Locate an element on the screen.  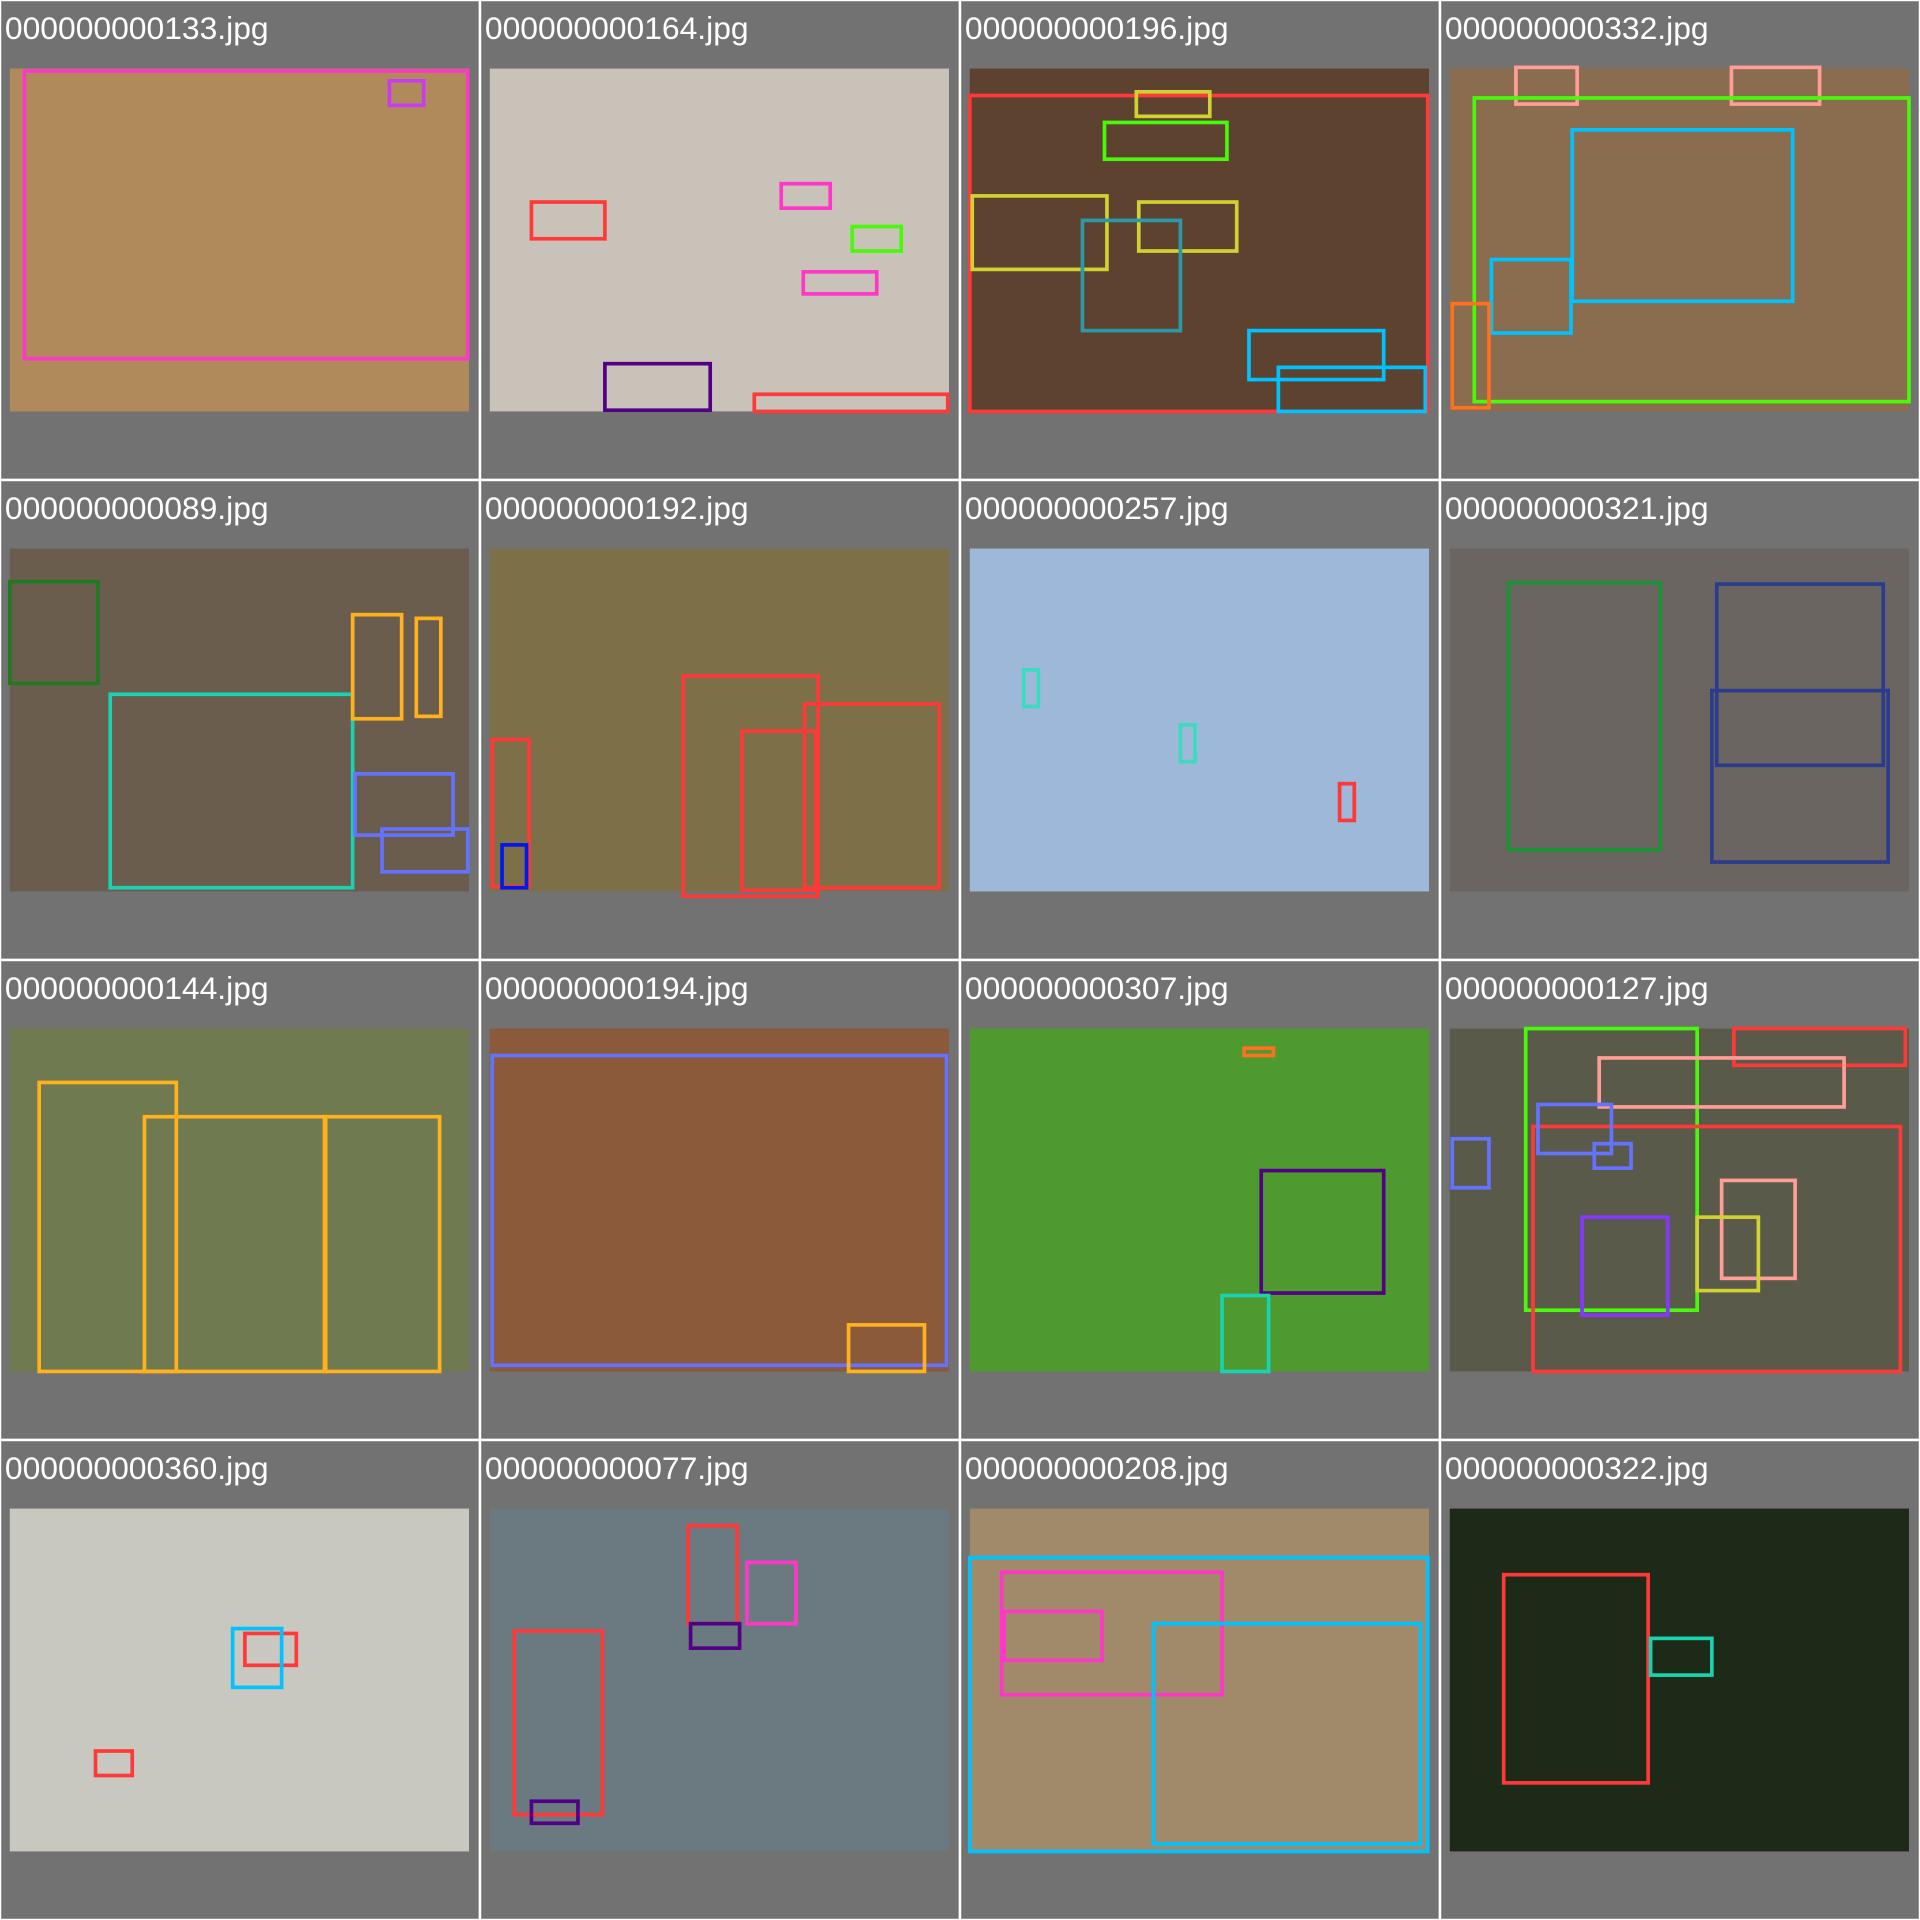
tile: 000000000257.jpg is located at coordinates (1200, 720).